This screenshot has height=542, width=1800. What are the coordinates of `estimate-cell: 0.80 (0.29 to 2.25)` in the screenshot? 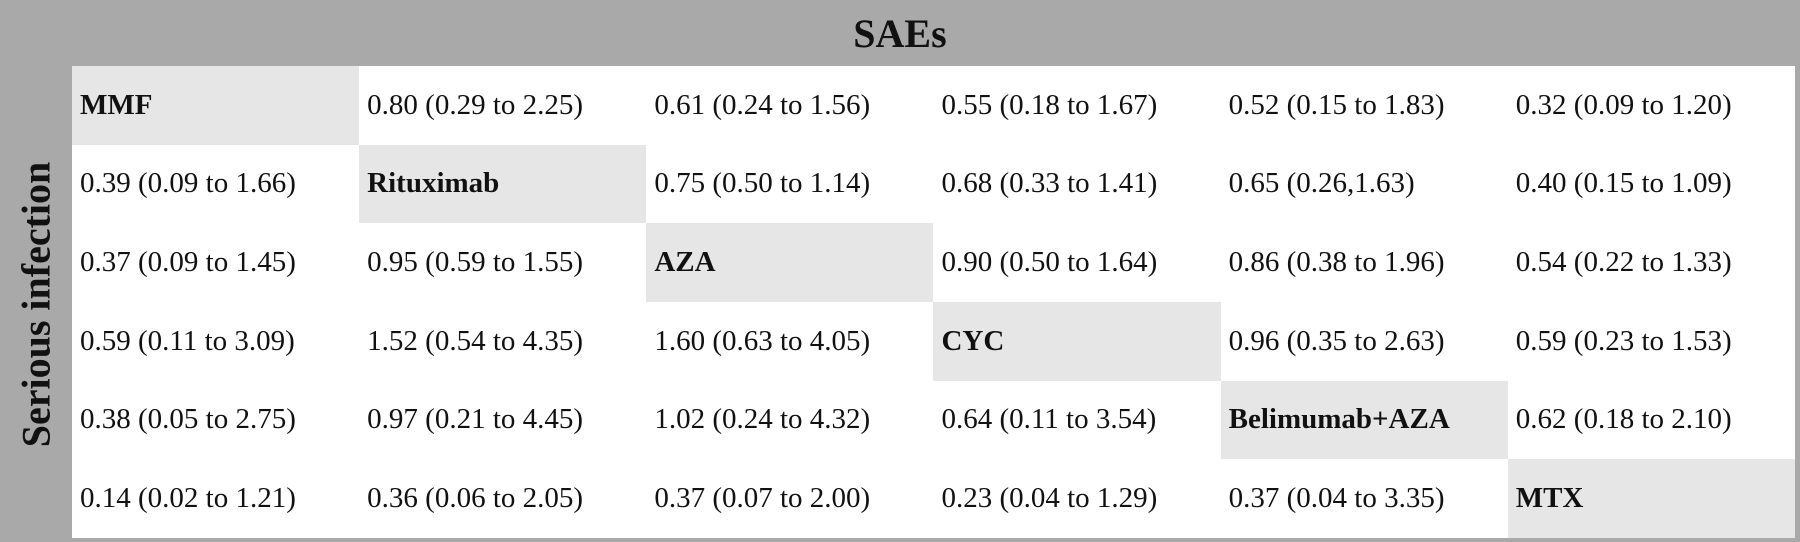 It's located at (475, 104).